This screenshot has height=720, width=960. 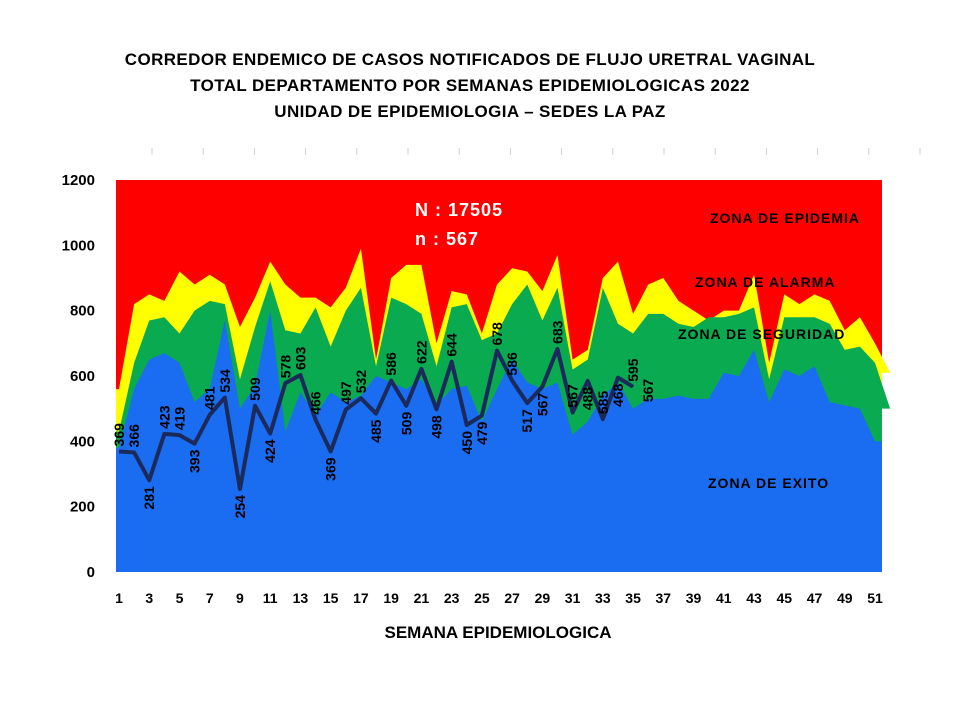 I want to click on data-label: 419, so click(x=179, y=419).